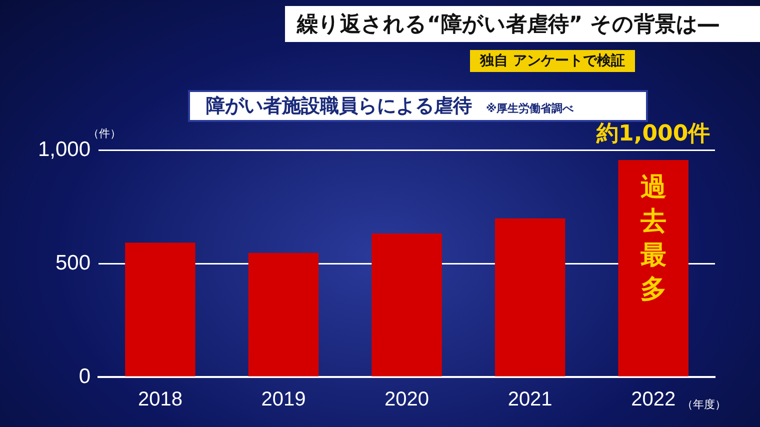 This screenshot has width=760, height=427. Describe the element at coordinates (160, 399) in the screenshot. I see `x-tick-label: 2018` at that location.